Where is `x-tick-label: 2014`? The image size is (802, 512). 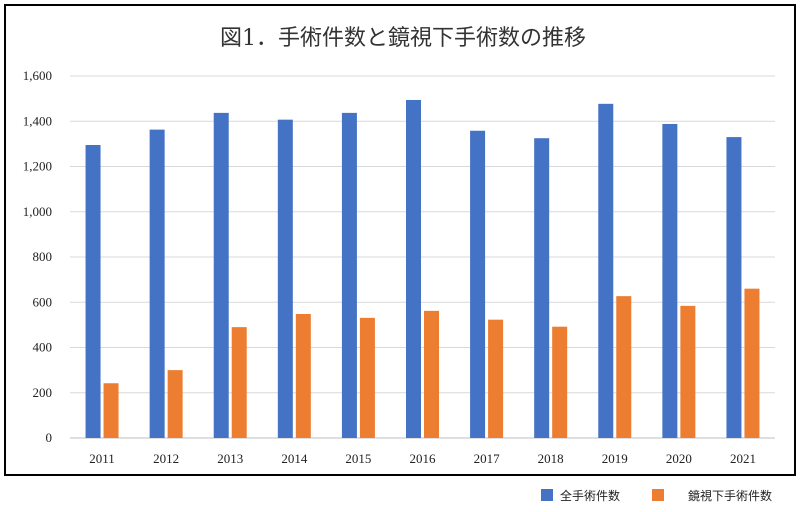
x-tick-label: 2014 is located at coordinates (294, 458).